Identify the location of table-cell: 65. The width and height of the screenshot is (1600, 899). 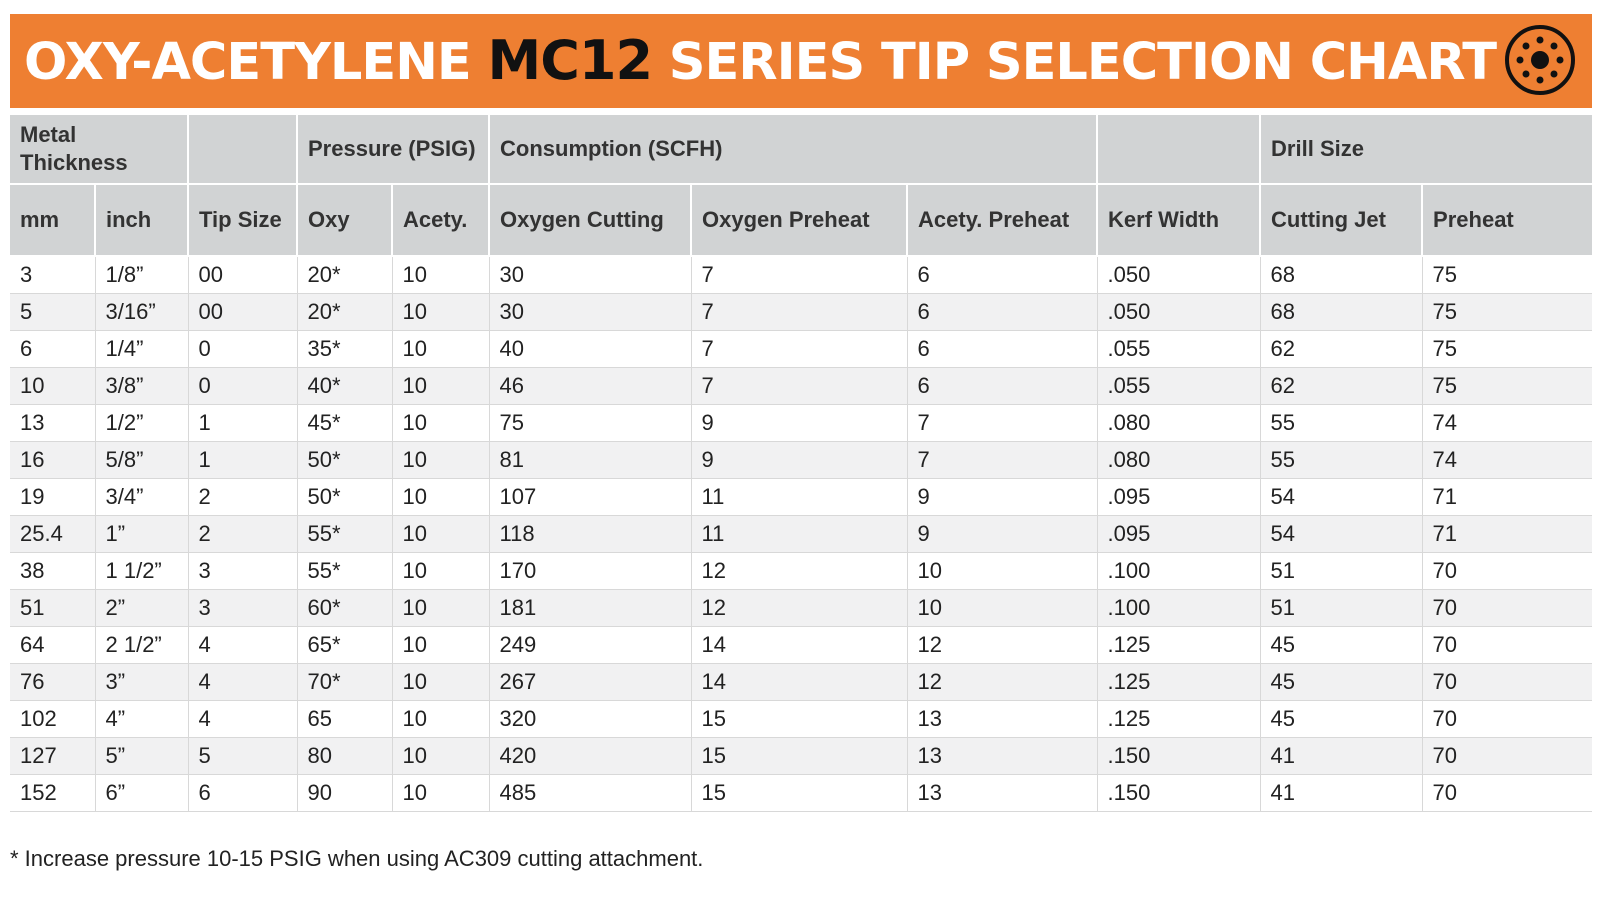
(345, 719).